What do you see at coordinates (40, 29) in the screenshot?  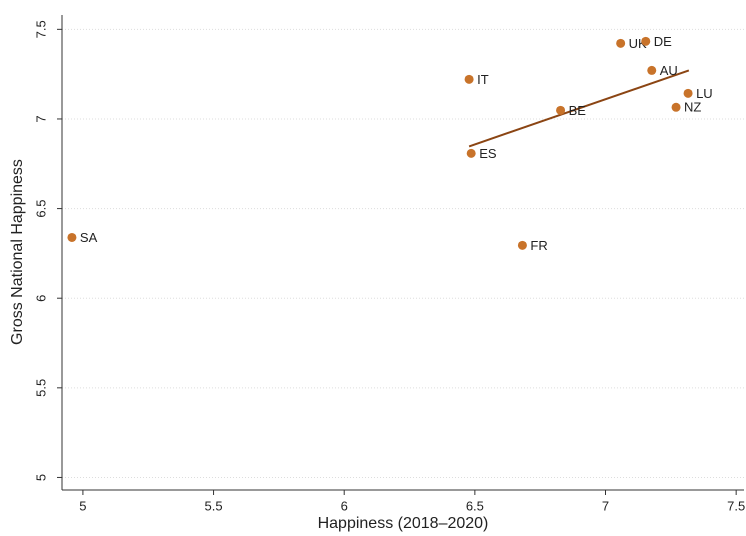 I see `y-tick-label: 7.5` at bounding box center [40, 29].